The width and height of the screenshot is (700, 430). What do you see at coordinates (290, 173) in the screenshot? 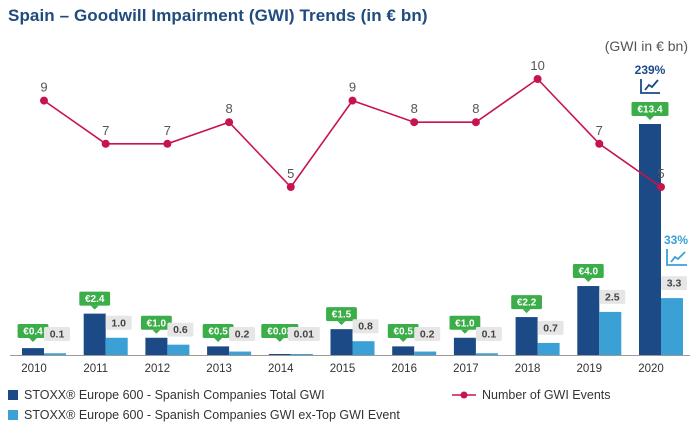
I see `line-value-label: 5` at bounding box center [290, 173].